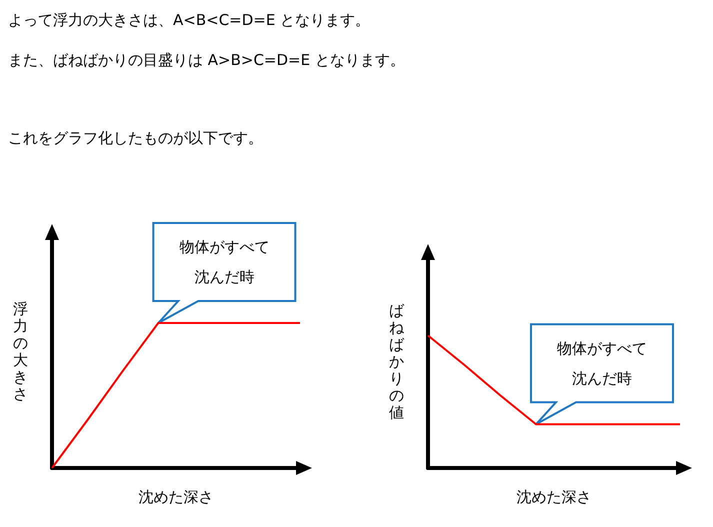 The width and height of the screenshot is (713, 527). What do you see at coordinates (224, 262) in the screenshot?
I see `text: 物体がすべて沈んだ時` at bounding box center [224, 262].